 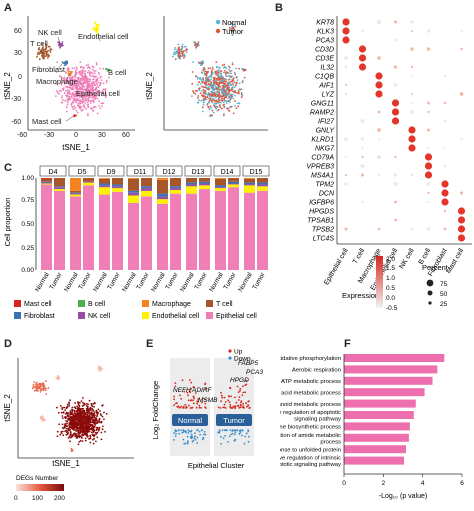 I want to click on panel-label-b: B, so click(x=279, y=8).